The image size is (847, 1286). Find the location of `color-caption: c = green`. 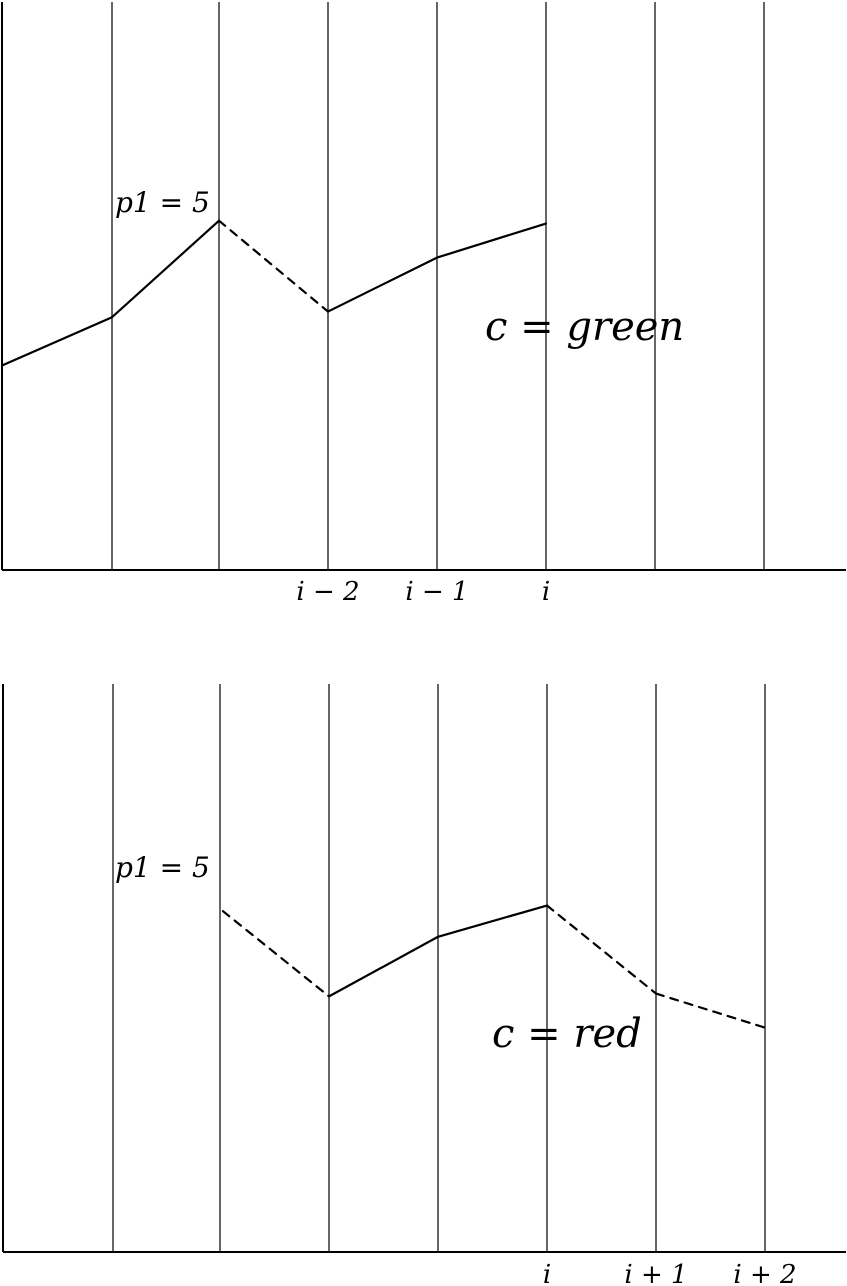

color-caption: c = green is located at coordinates (584, 327).